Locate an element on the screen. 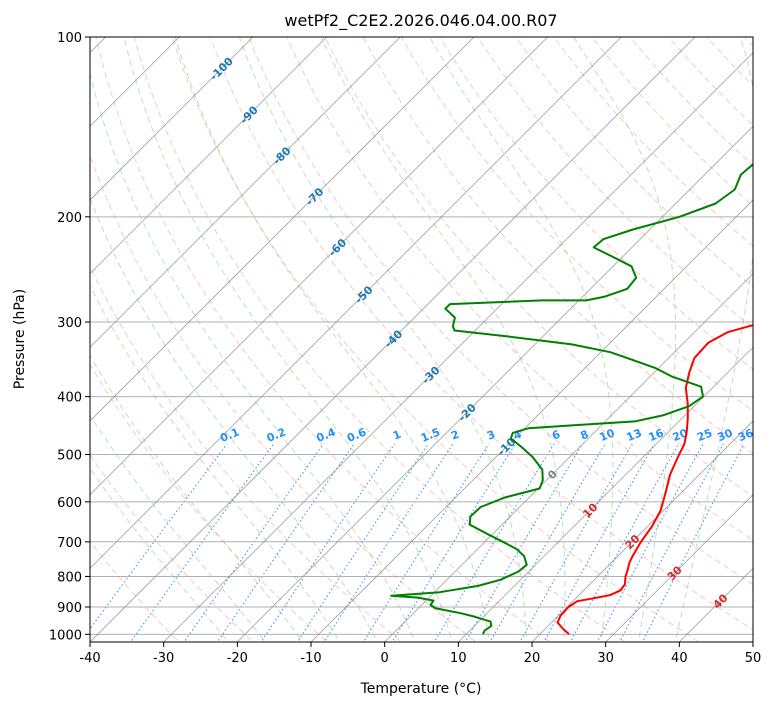 The width and height of the screenshot is (775, 708). y-tick-label: 600 is located at coordinates (69, 503).